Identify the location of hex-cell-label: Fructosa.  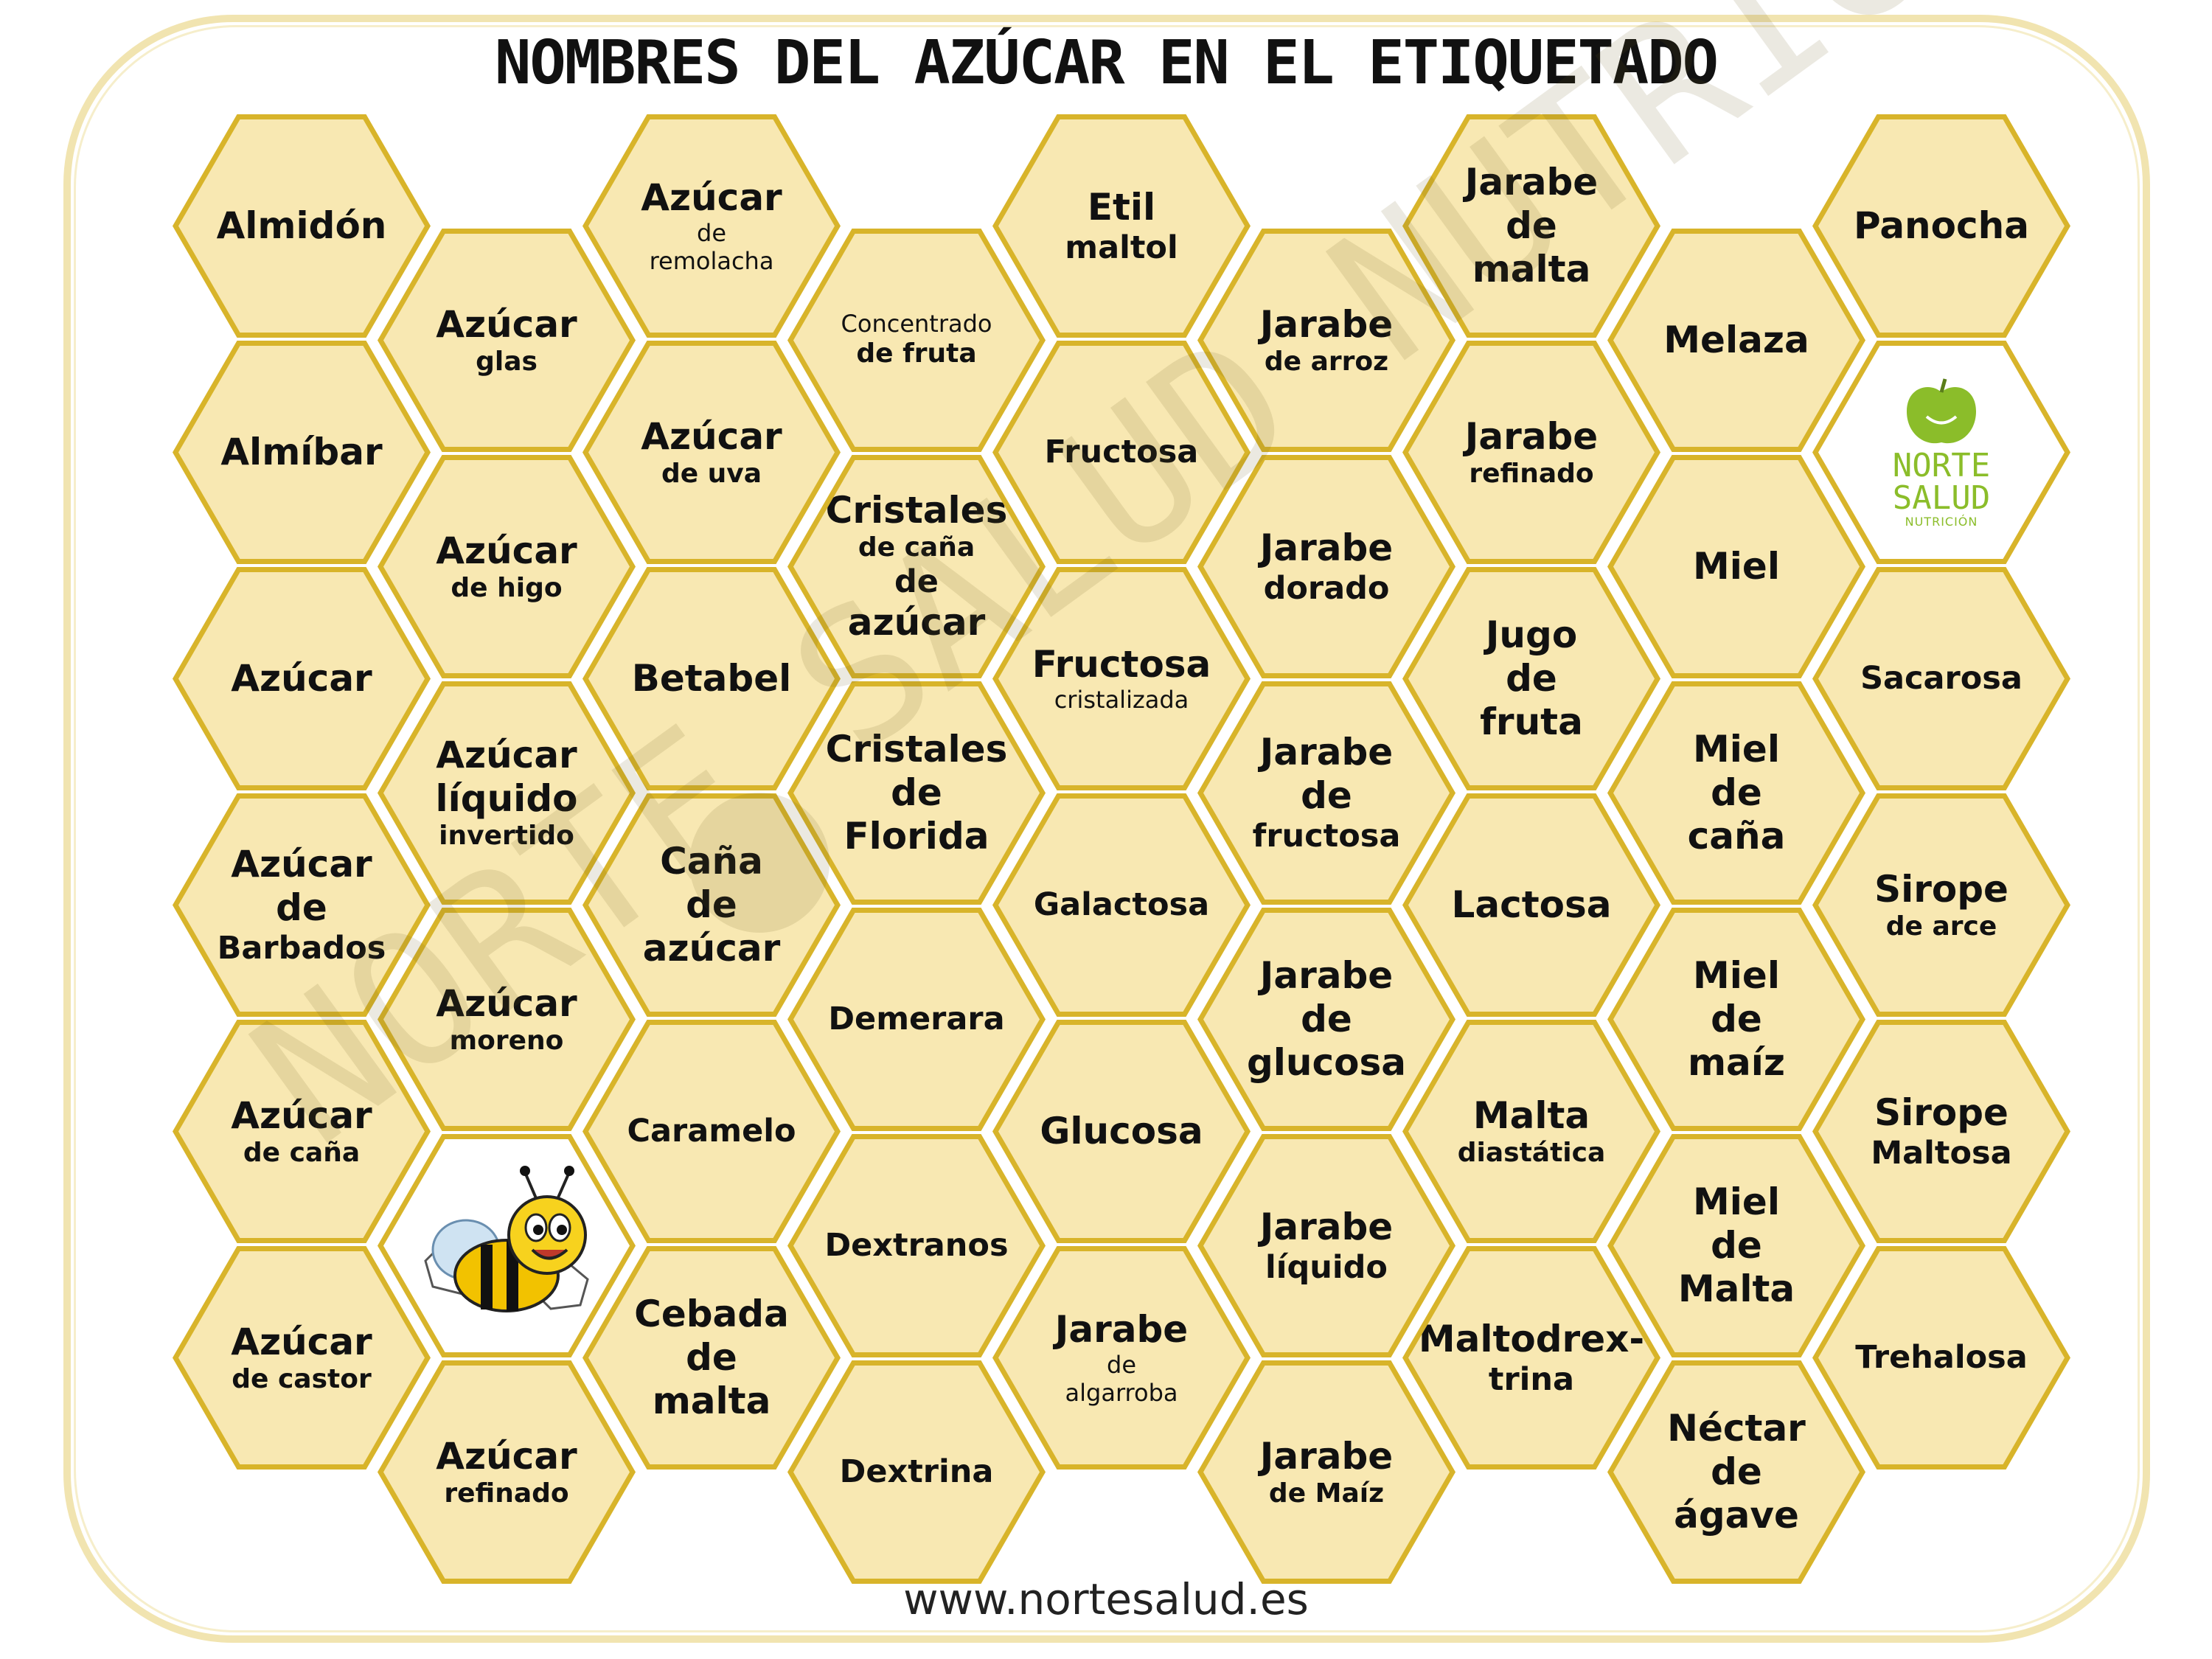
(1121, 664).